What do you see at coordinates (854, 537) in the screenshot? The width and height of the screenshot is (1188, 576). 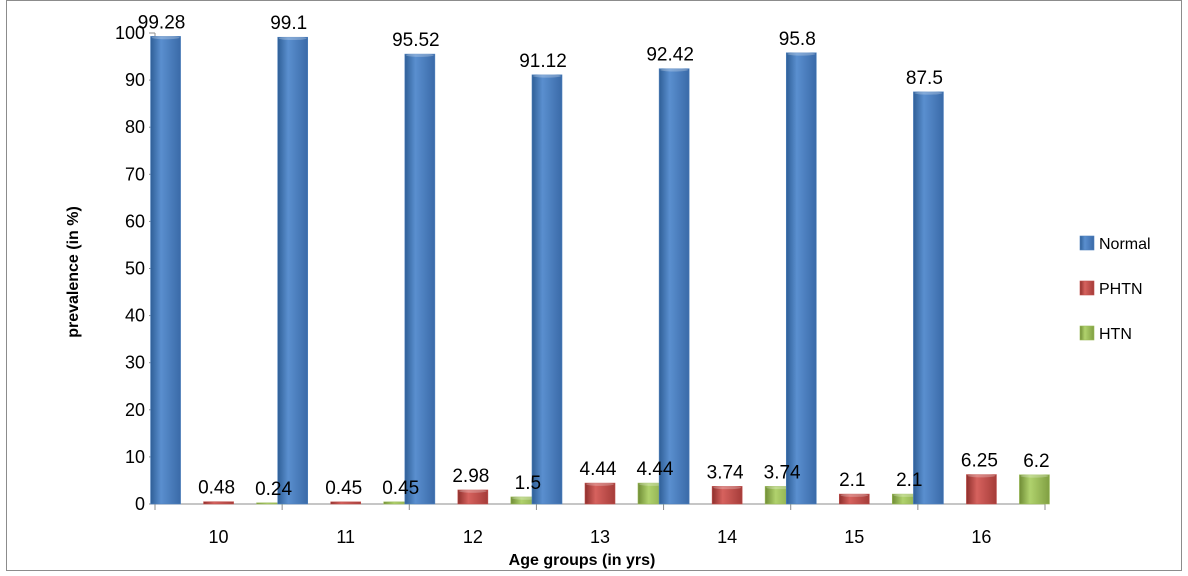 I see `x-tick-label: 15` at bounding box center [854, 537].